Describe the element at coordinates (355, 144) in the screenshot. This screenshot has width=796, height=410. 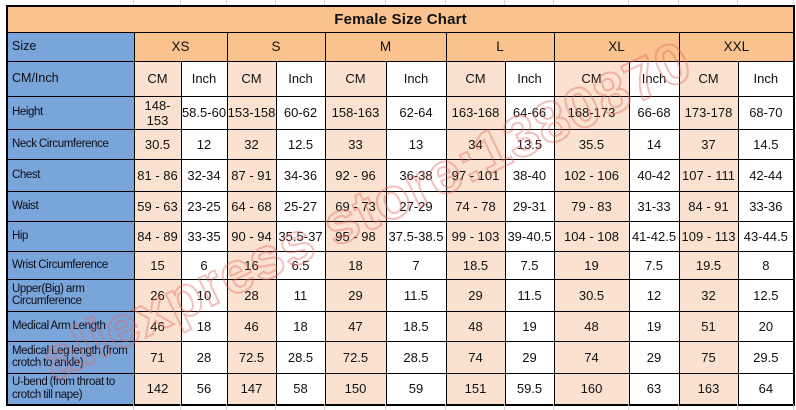
I see `data-cell: 33` at that location.